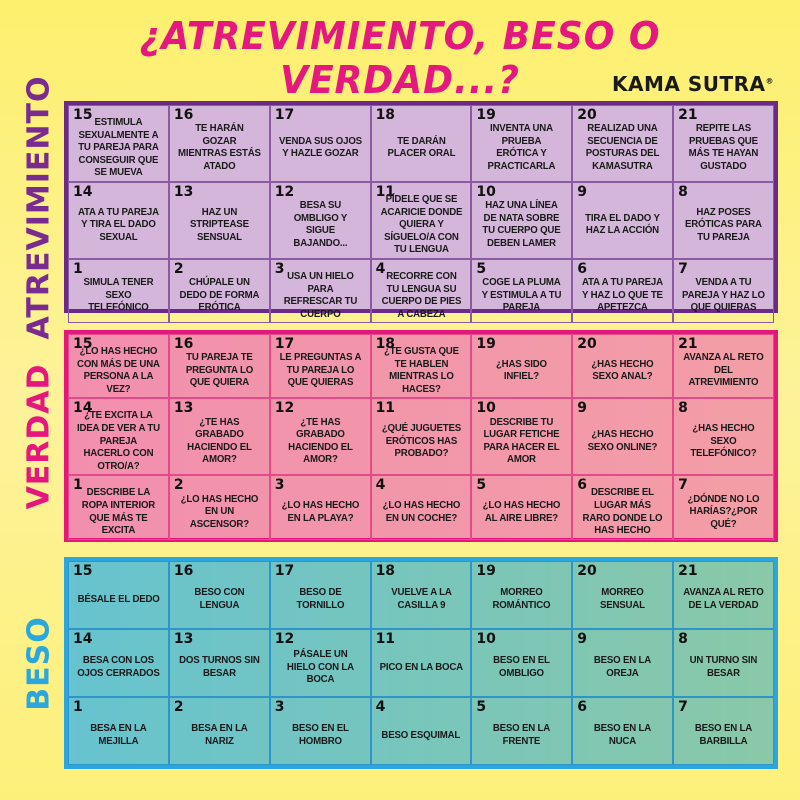 Image resolution: width=800 pixels, height=800 pixels. What do you see at coordinates (219, 291) in the screenshot?
I see `board-square: 2 Chúpale un dedo de forma erótica` at bounding box center [219, 291].